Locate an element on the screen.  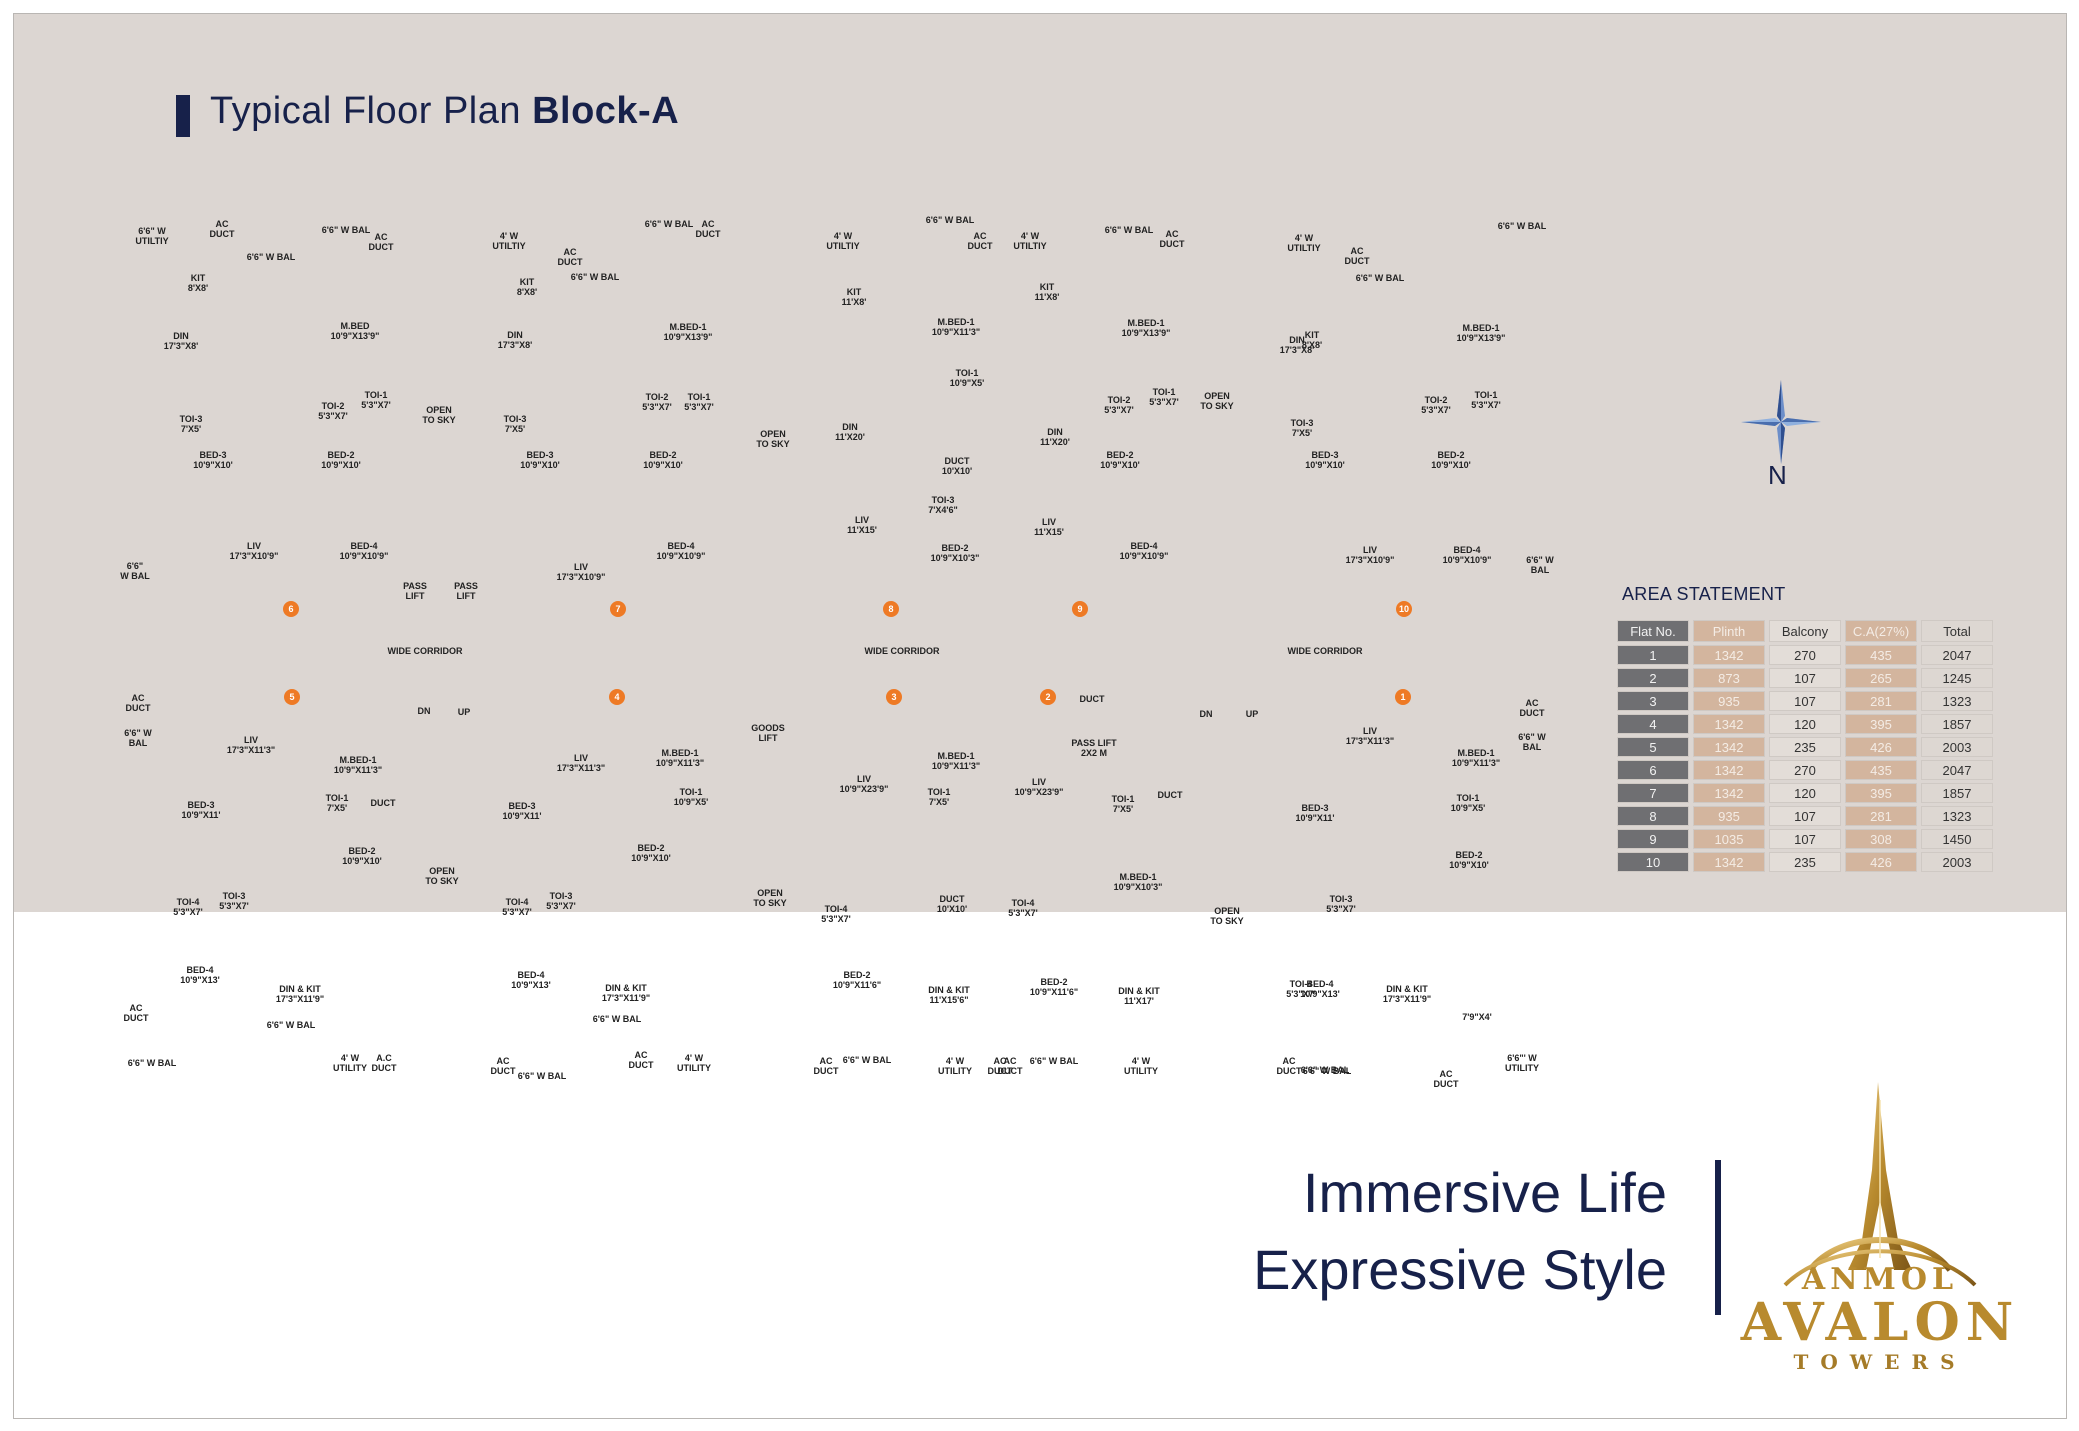
room-label: GOODS LIFT is located at coordinates (768, 733).